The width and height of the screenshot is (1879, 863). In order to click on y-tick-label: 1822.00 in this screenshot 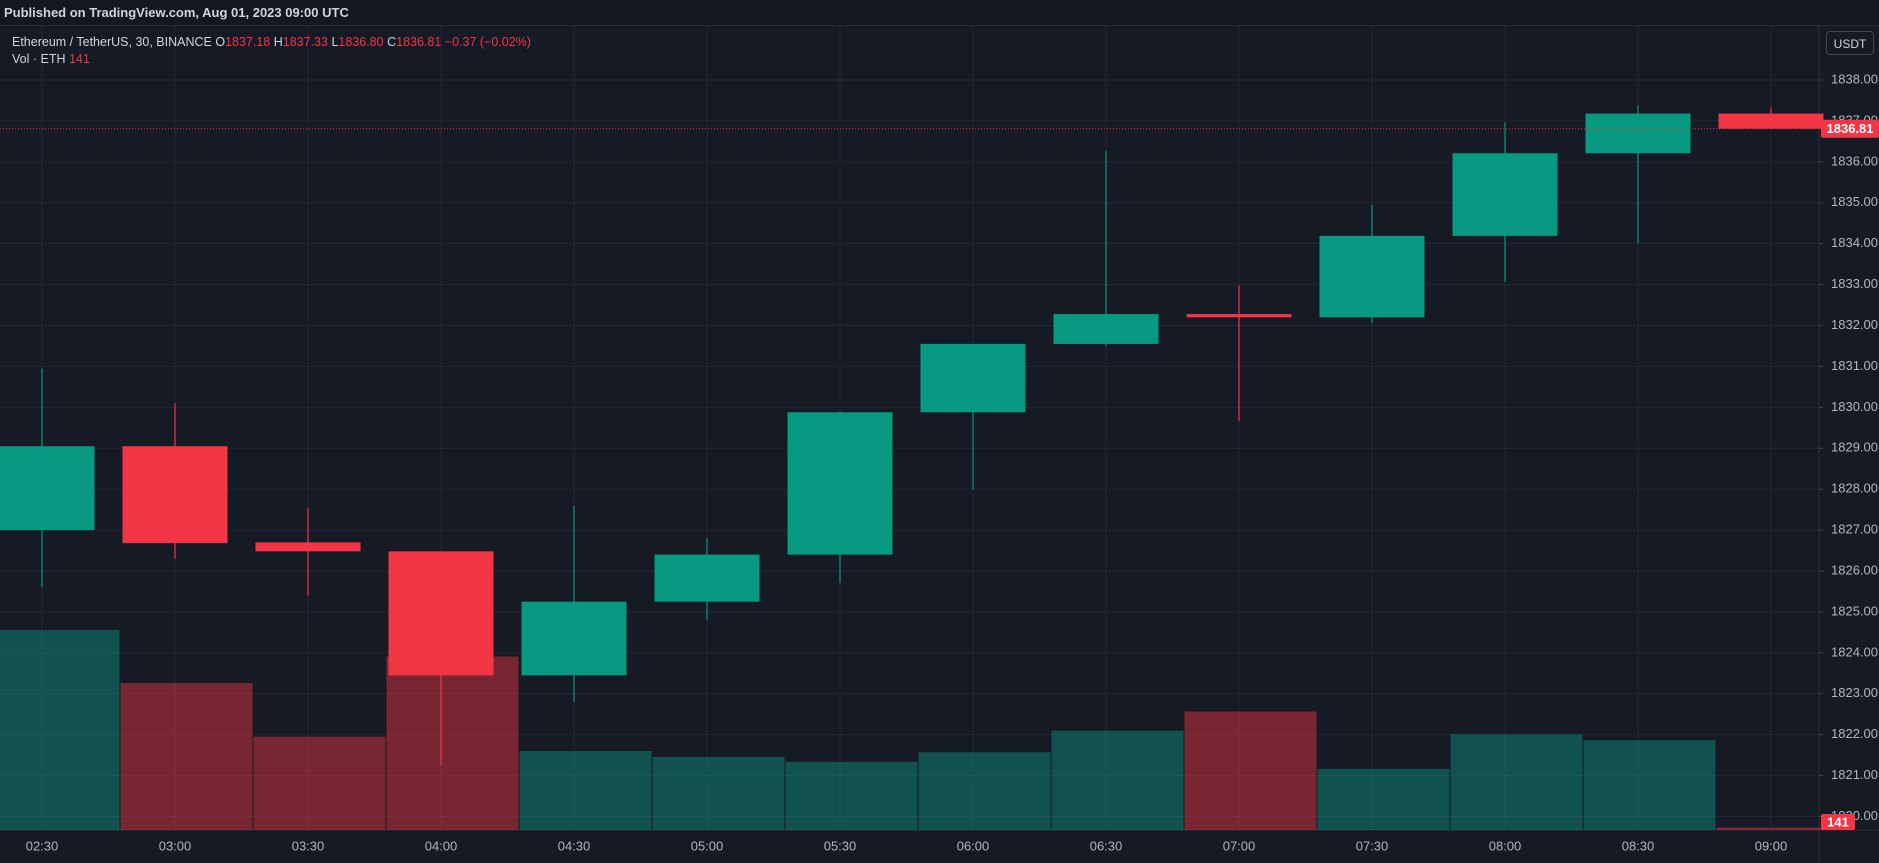, I will do `click(1854, 733)`.